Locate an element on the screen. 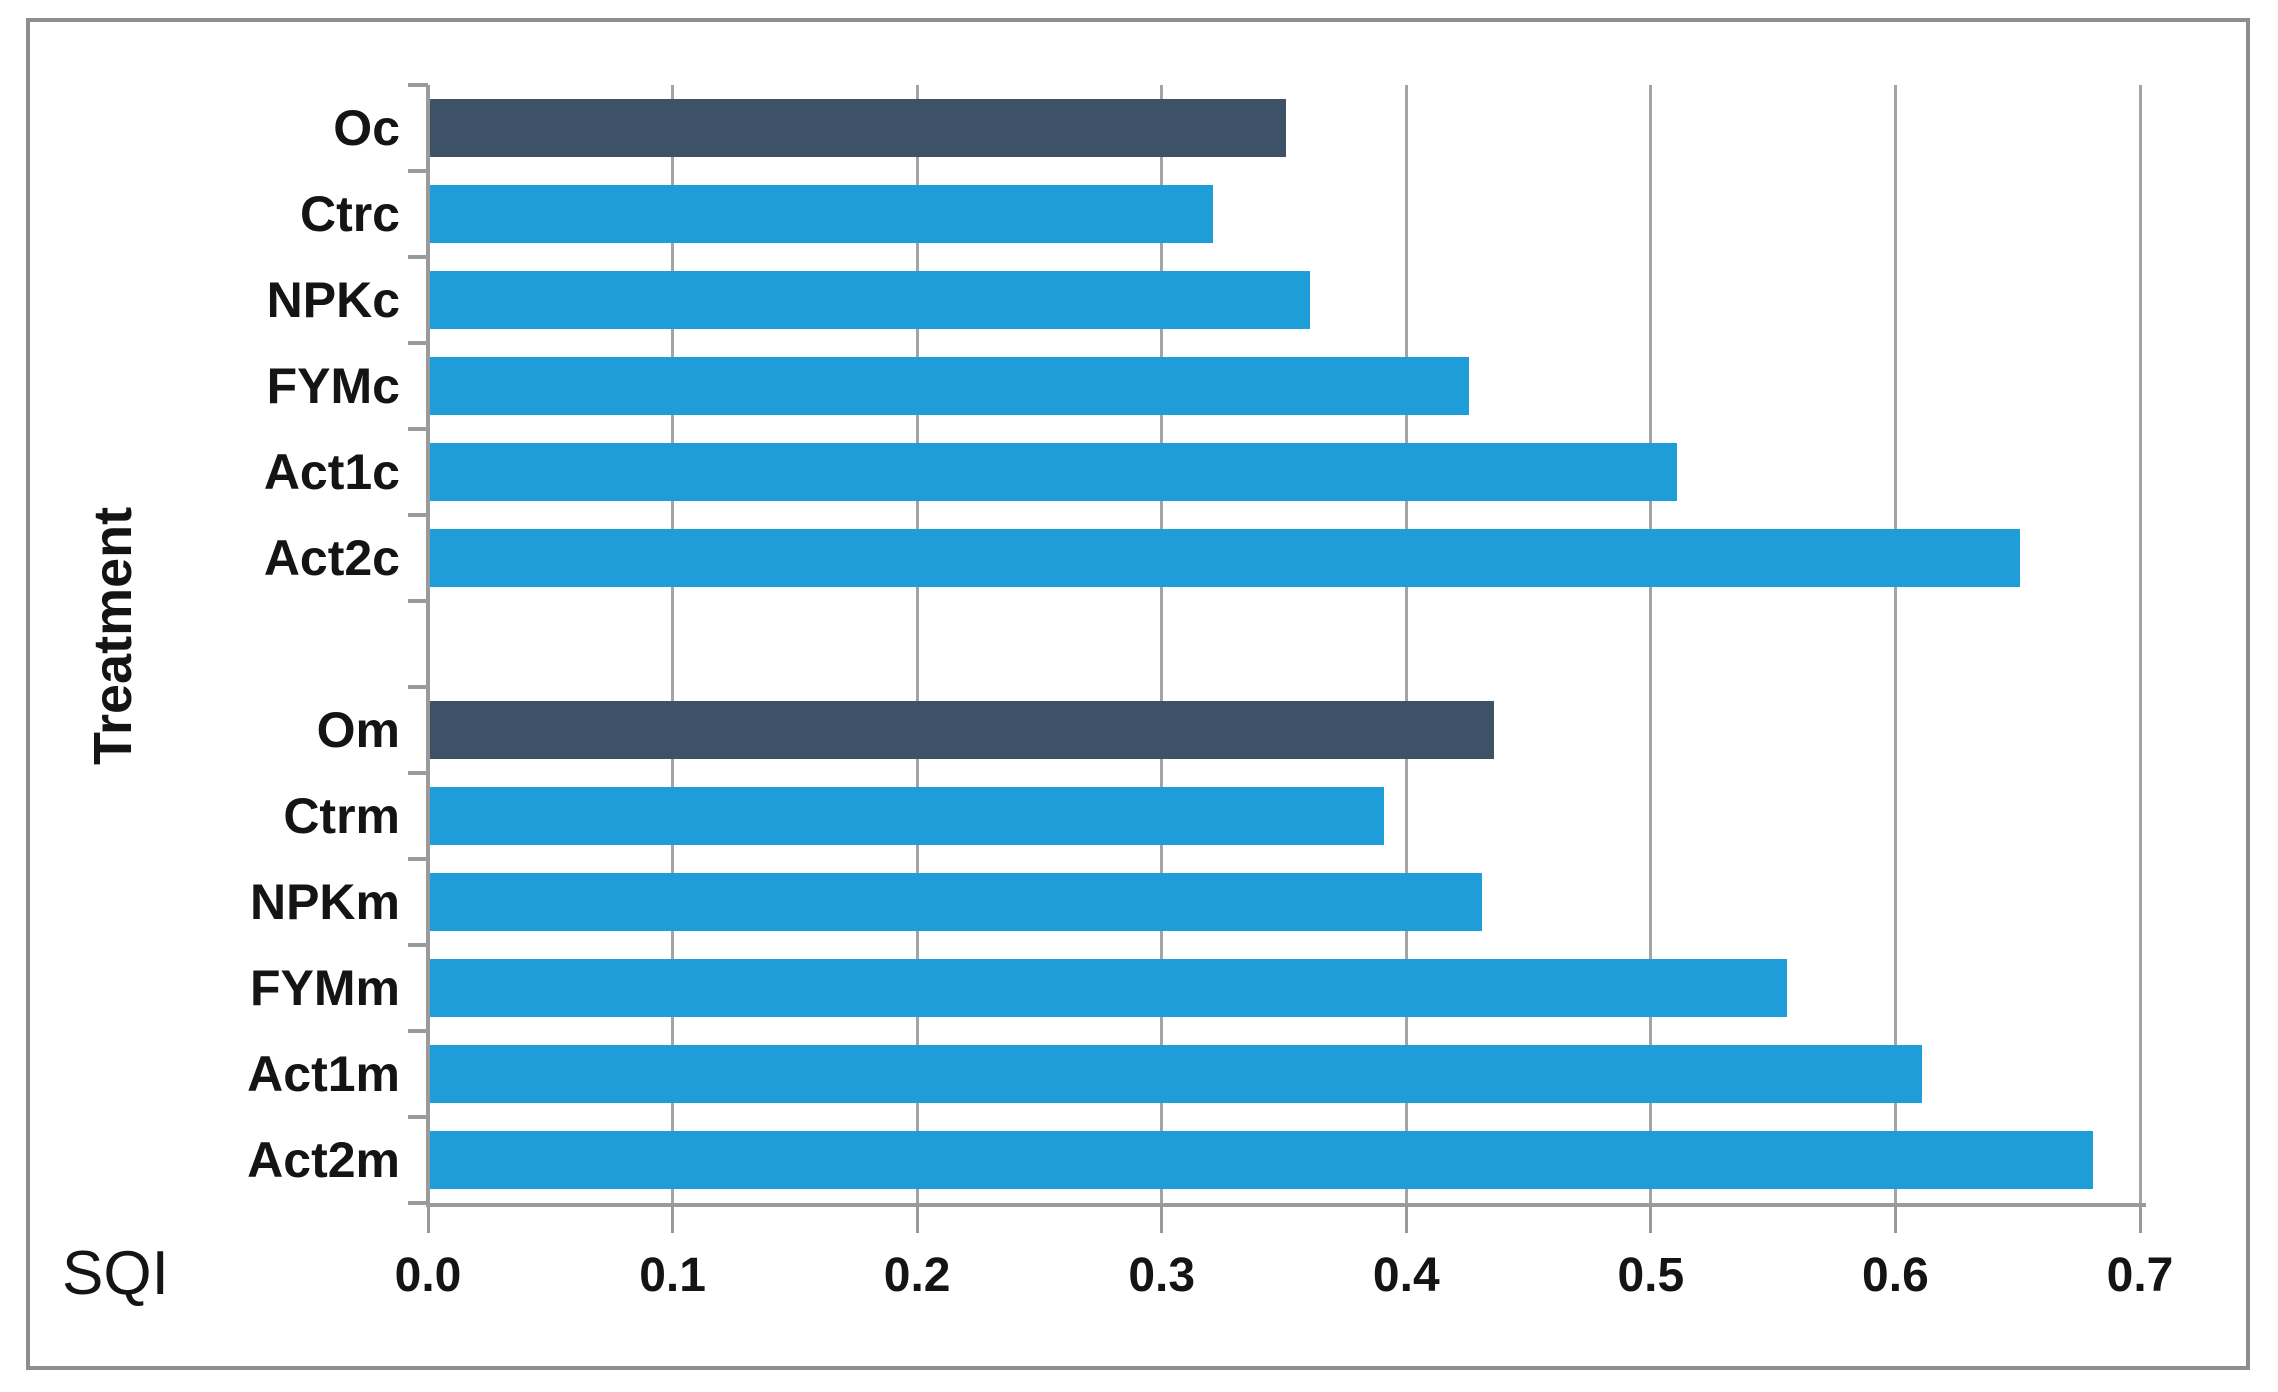 Image resolution: width=2278 pixels, height=1392 pixels. category-label-Act2m: Act2m is located at coordinates (323, 1160).